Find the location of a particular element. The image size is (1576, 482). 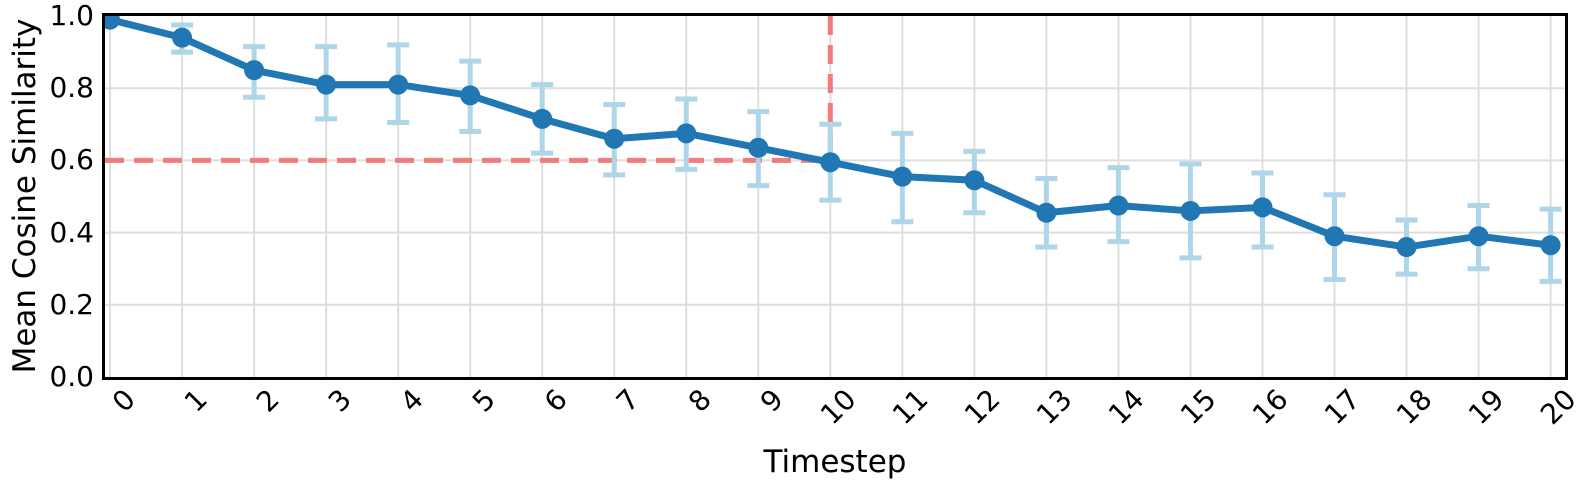

y-tick-label: 0.2 is located at coordinates (71, 304).